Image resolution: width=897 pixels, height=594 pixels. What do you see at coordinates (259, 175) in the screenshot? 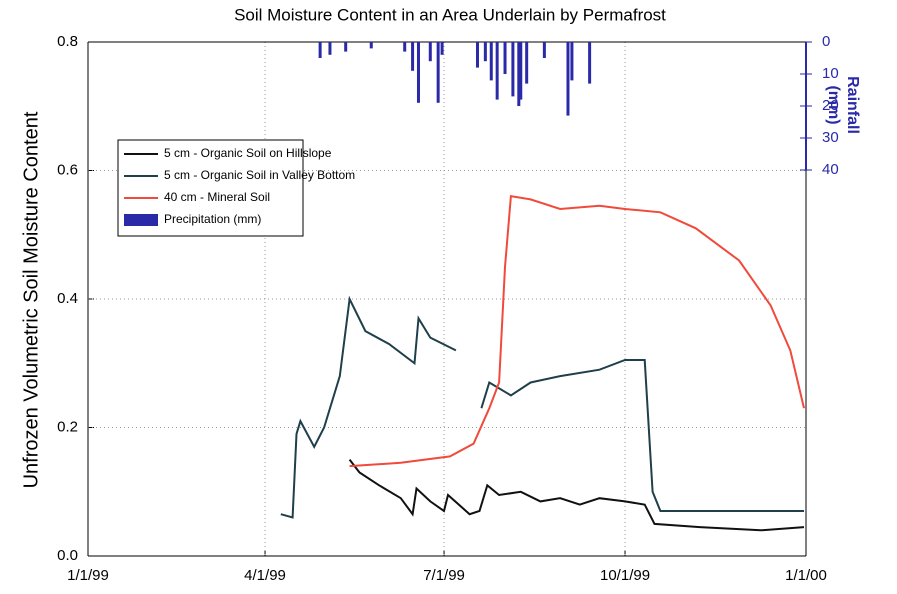
I see `legend-label: 5 cm - Organic Soil in Valley Bottom` at bounding box center [259, 175].